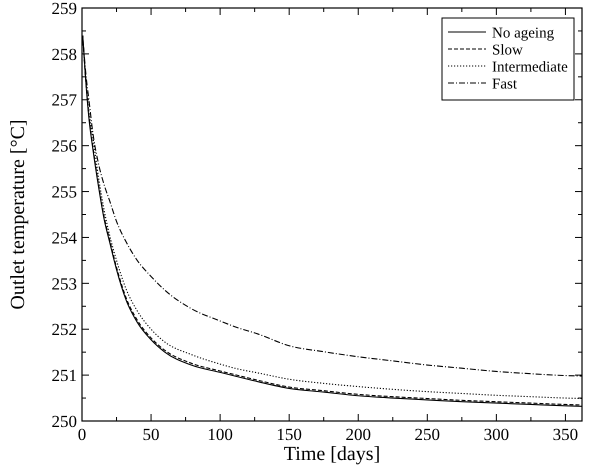 The height and width of the screenshot is (468, 589). Describe the element at coordinates (64, 330) in the screenshot. I see `y-tick-label: 252` at that location.